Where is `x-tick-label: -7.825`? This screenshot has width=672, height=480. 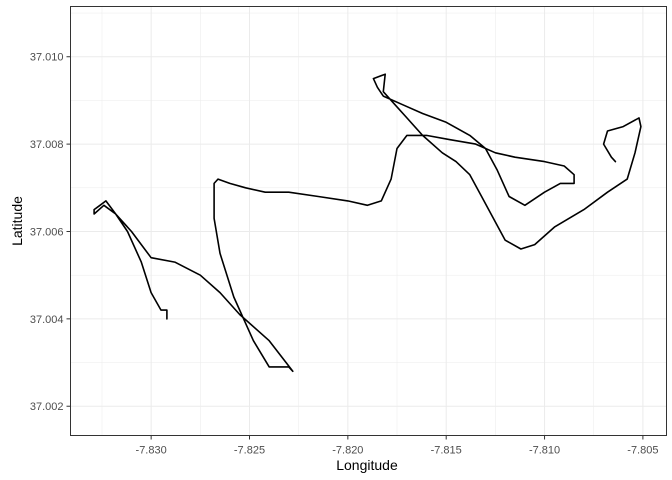
x-tick-label: -7.825 is located at coordinates (249, 451).